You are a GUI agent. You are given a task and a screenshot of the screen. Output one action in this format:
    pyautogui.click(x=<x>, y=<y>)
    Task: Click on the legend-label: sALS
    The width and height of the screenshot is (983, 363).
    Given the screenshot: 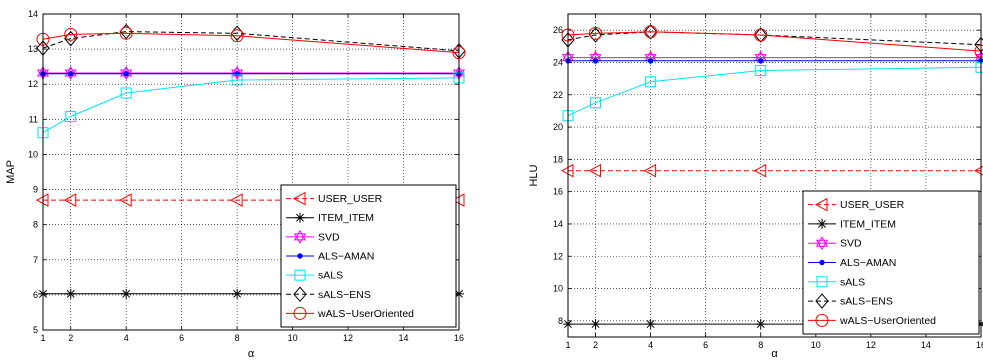 What is the action you would take?
    pyautogui.click(x=330, y=276)
    